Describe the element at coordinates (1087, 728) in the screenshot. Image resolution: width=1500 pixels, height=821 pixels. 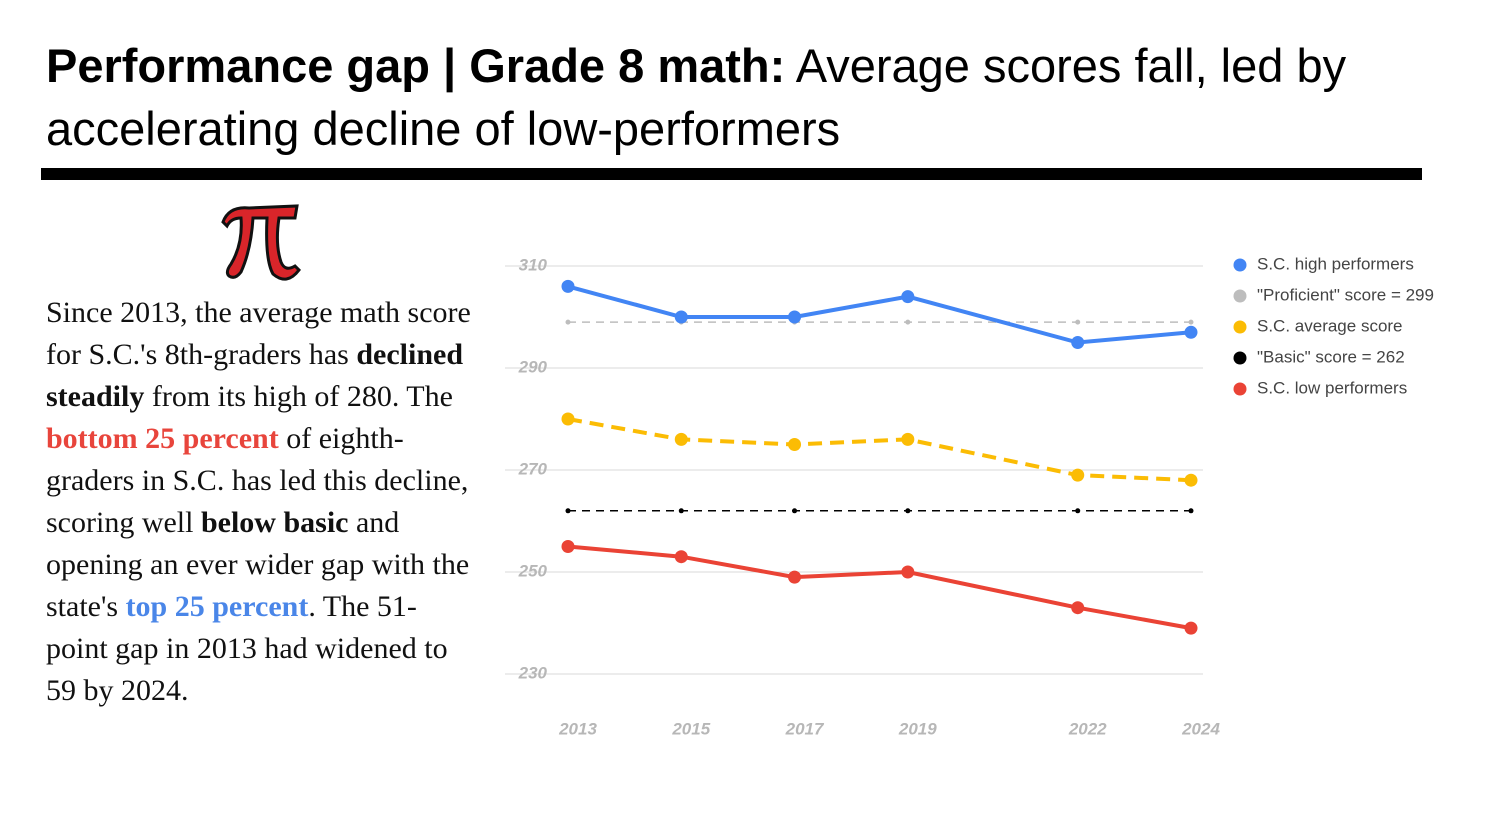
I see `x-tick-label: 2022` at that location.